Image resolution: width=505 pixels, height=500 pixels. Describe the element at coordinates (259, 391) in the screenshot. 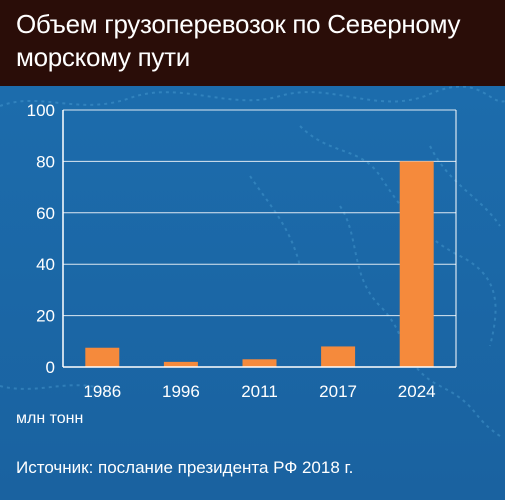

I see `x-tick-label: 2011` at that location.